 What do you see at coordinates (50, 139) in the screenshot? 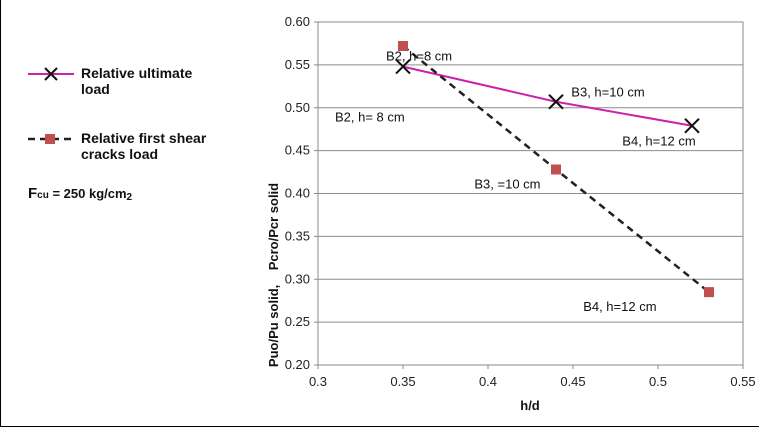
I see `legend-marker-square` at bounding box center [50, 139].